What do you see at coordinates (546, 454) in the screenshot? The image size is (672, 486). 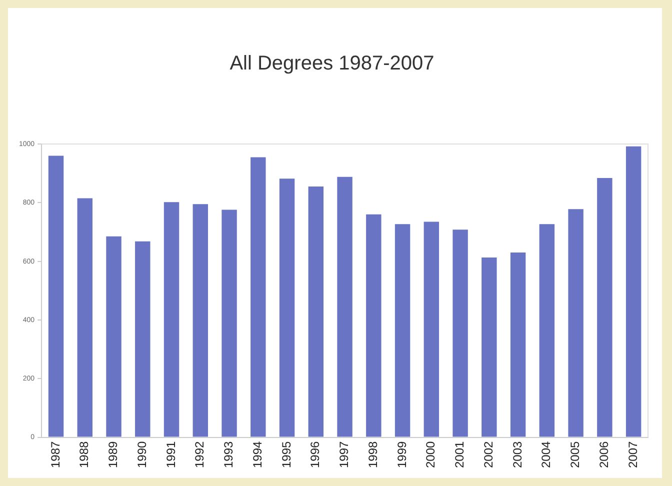 I see `x-tick-label: 2004` at bounding box center [546, 454].